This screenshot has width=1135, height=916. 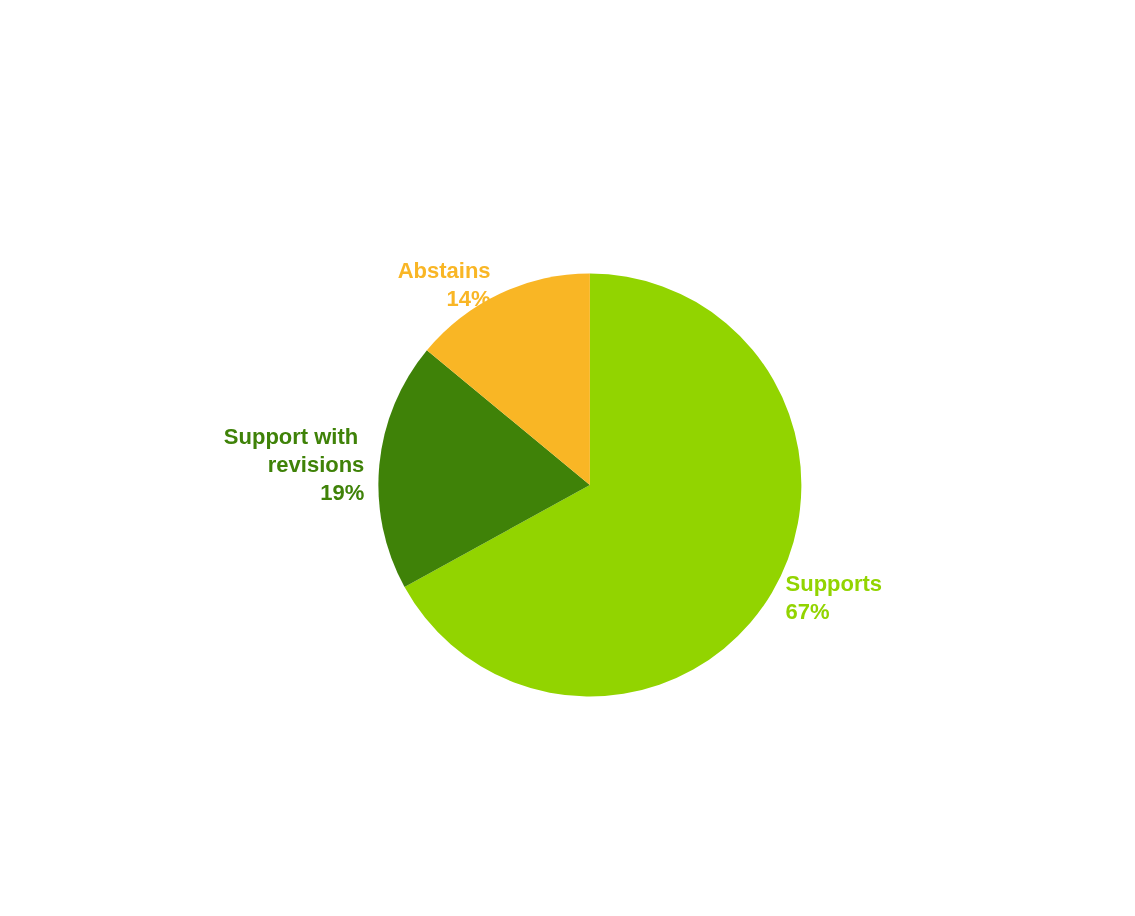 What do you see at coordinates (807, 612) in the screenshot?
I see `data-label: 67%` at bounding box center [807, 612].